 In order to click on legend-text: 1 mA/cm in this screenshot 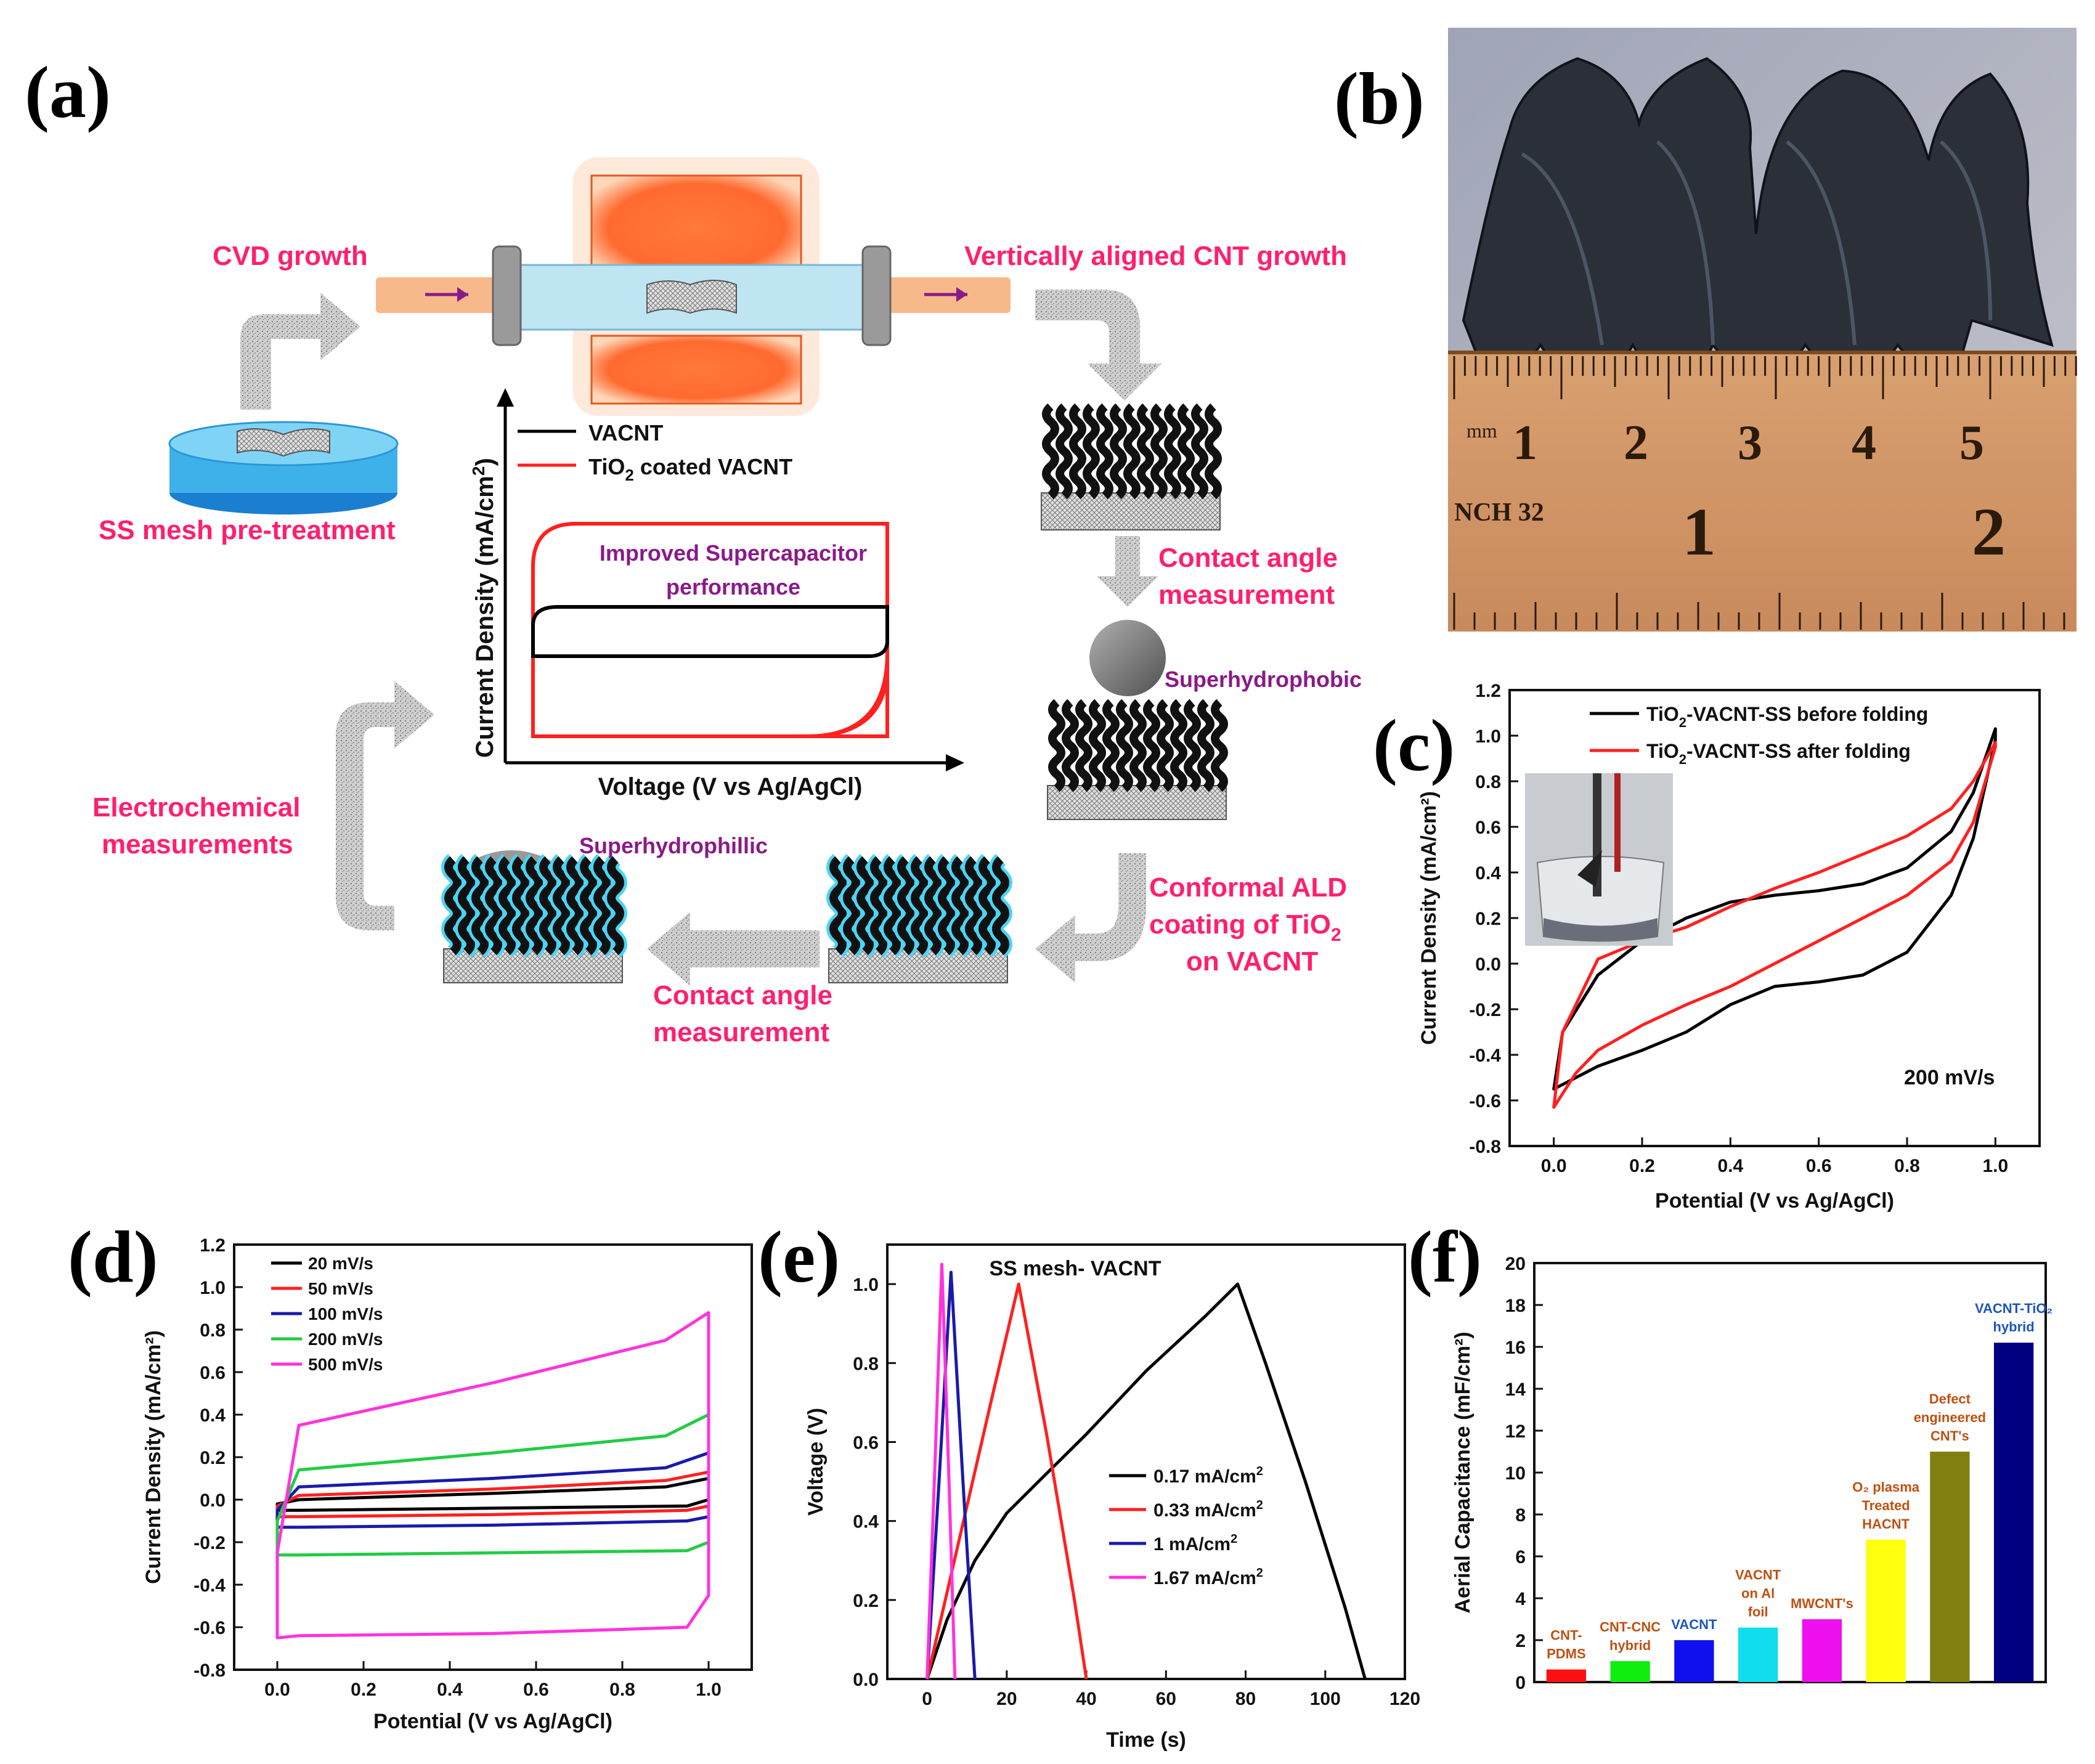, I will do `click(1192, 1544)`.